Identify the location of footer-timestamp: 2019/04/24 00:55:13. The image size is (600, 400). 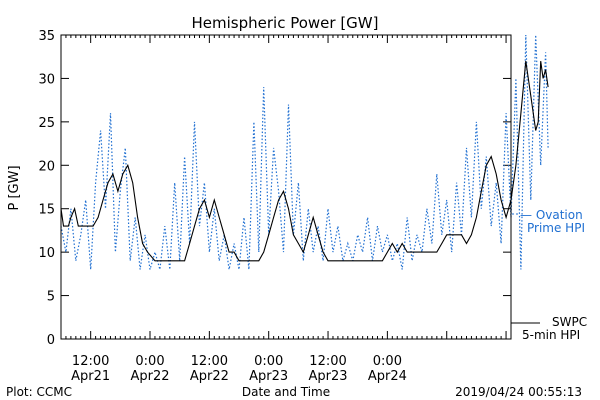
(518, 392).